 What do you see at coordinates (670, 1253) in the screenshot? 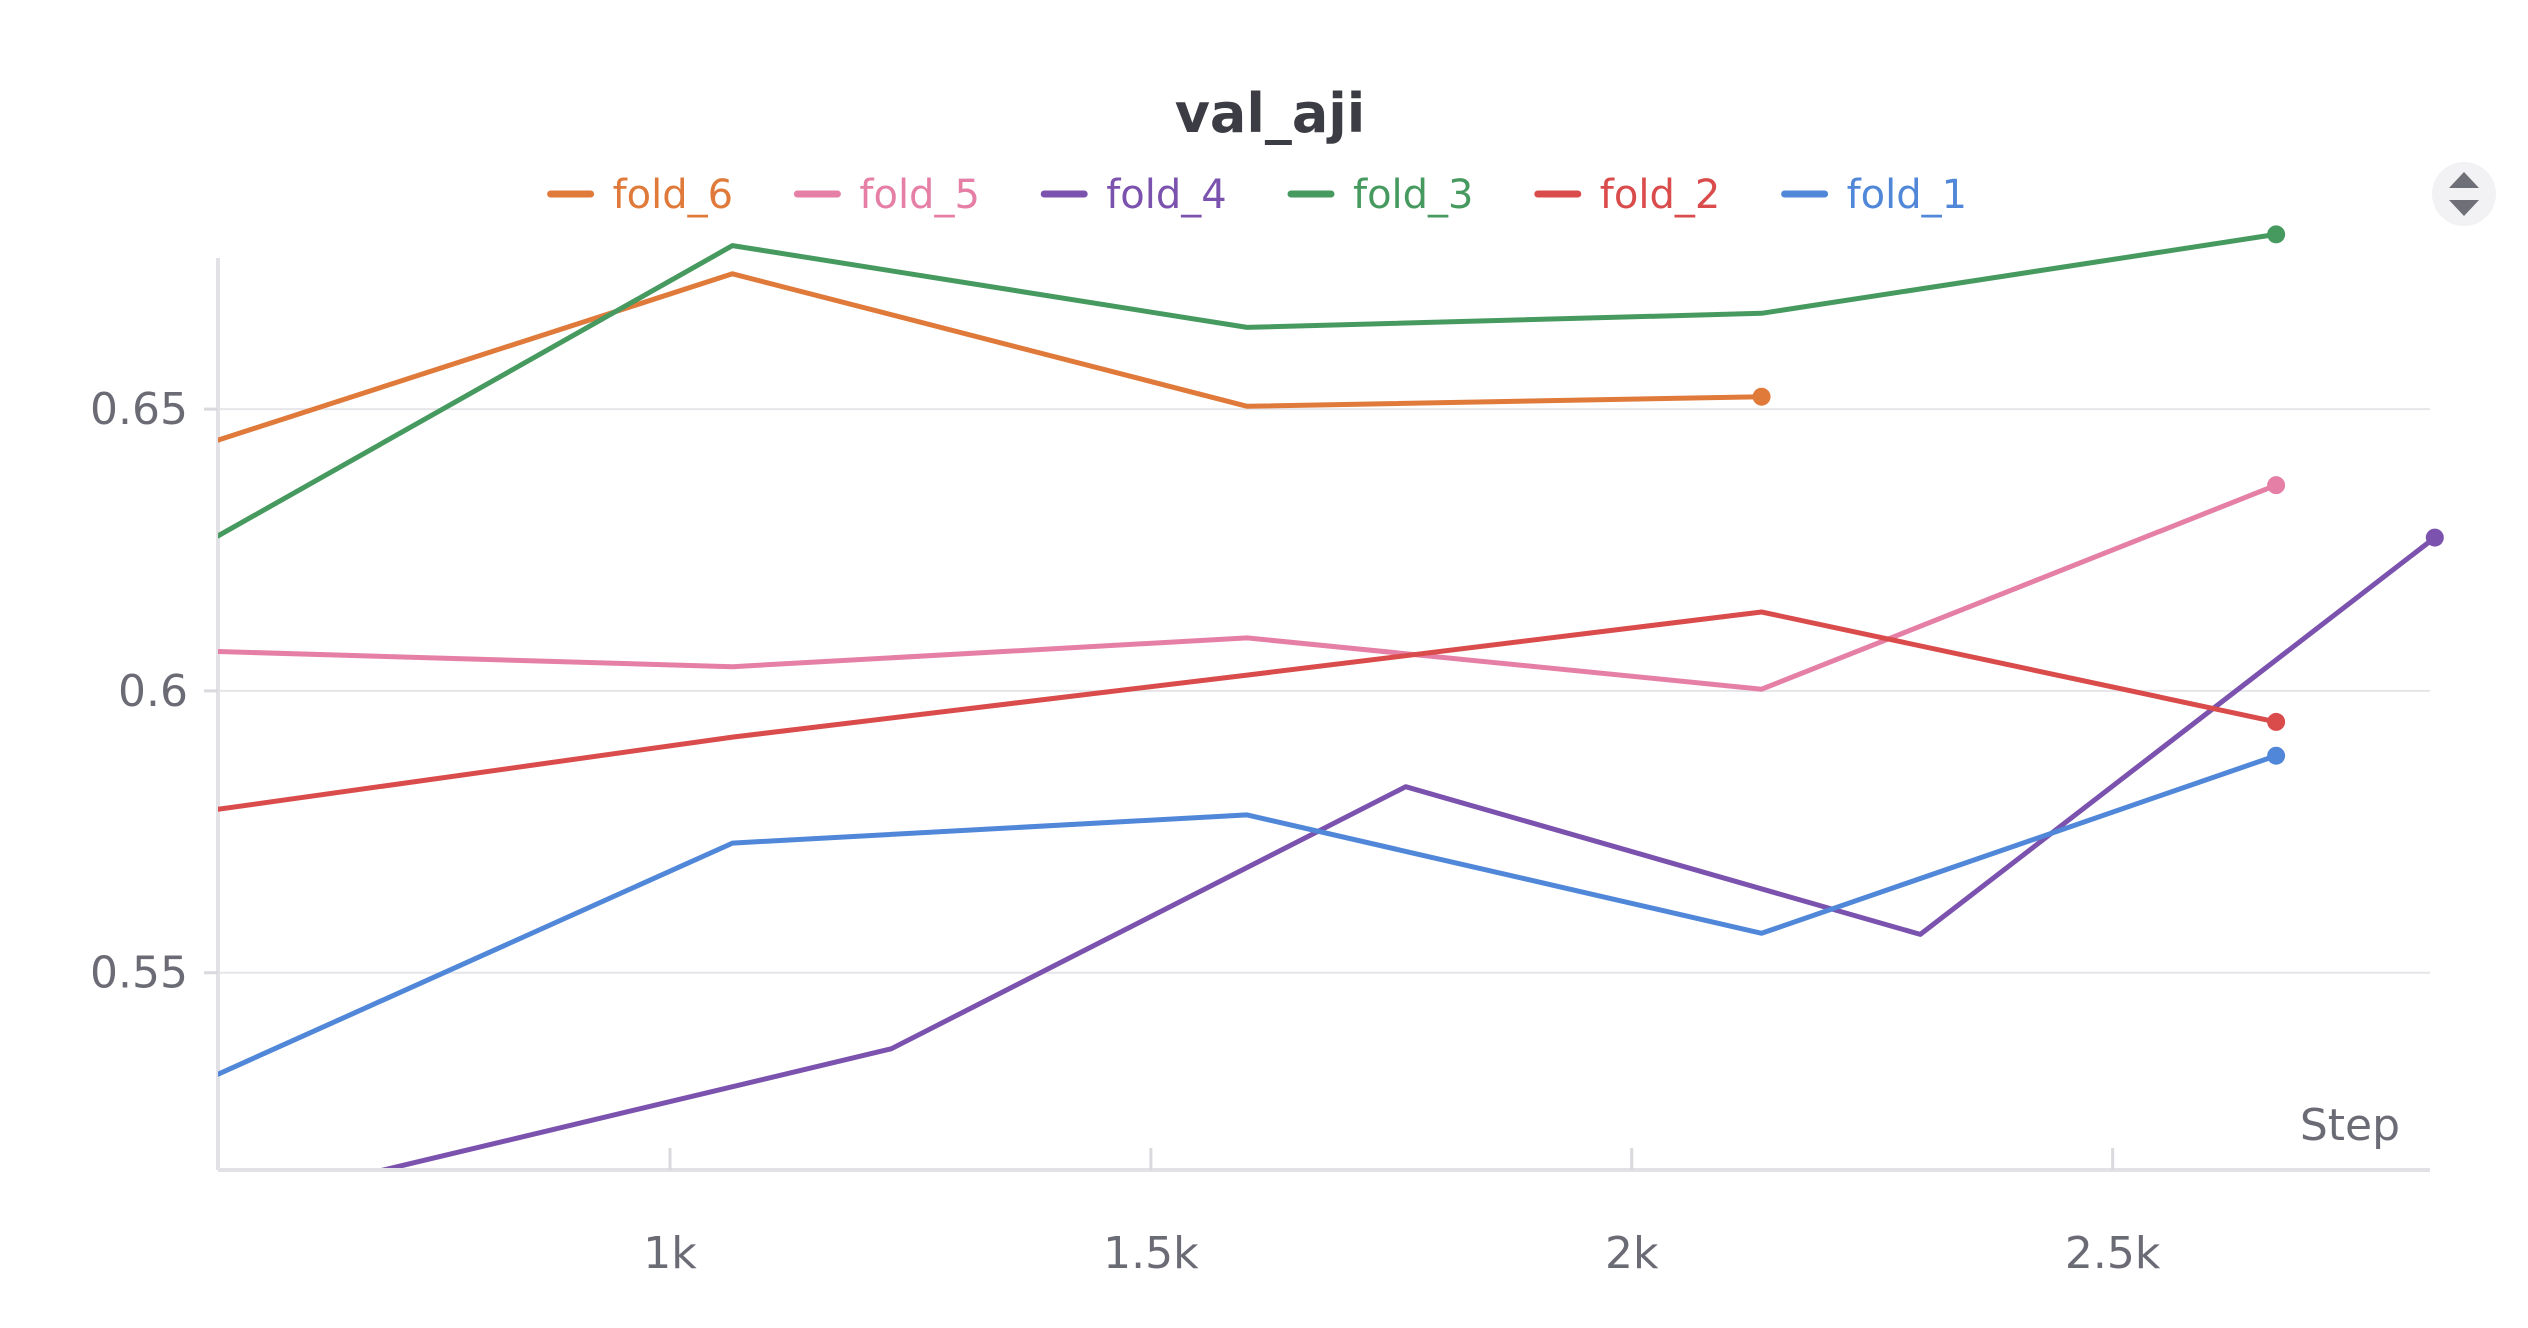
I see `x-tick-label: 1k` at bounding box center [670, 1253].